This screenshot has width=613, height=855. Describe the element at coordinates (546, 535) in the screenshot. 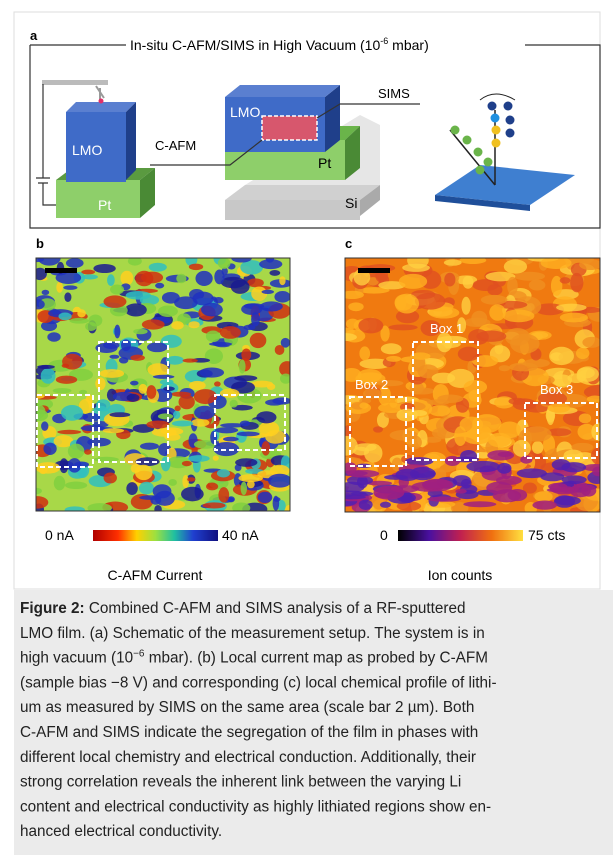

I see `scale-max: 75 cts` at that location.